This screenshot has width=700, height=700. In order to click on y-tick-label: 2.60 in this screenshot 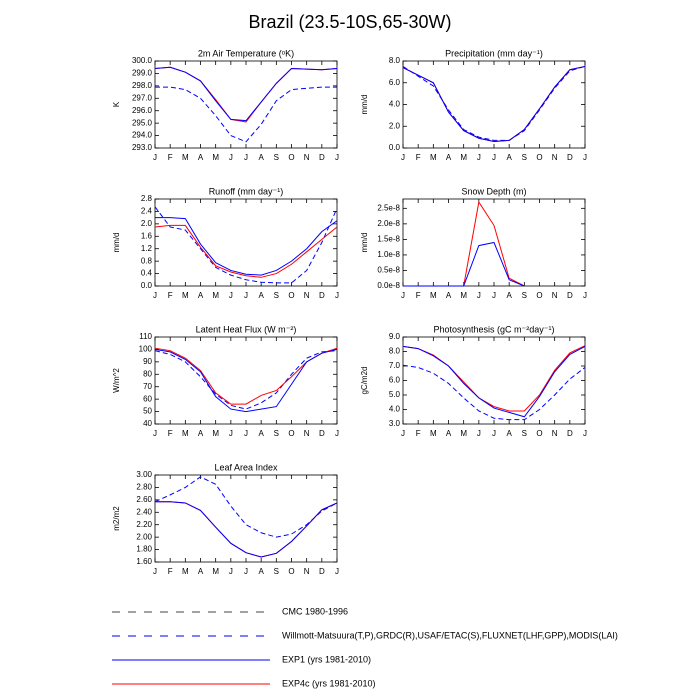, I will do `click(144, 499)`.